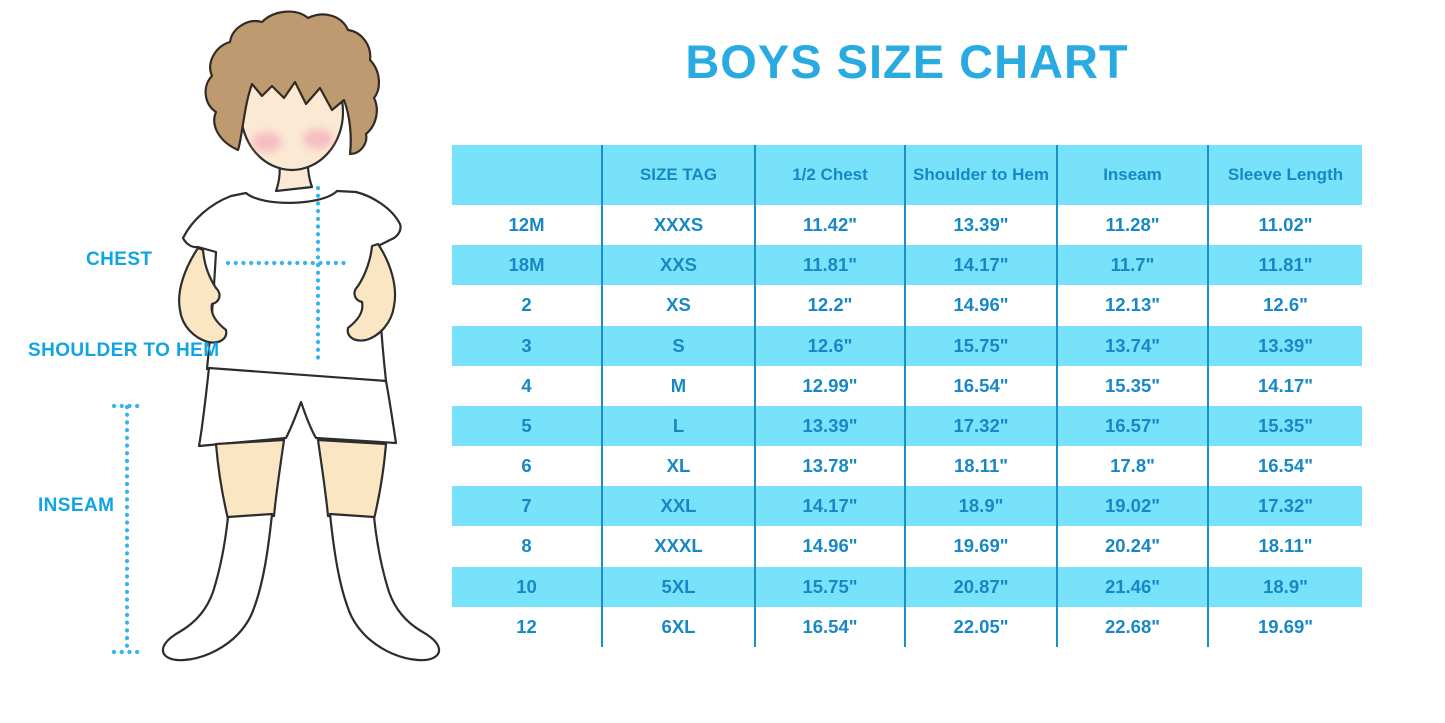 The image size is (1445, 723). I want to click on column-header-inseam: Inseam, so click(1133, 175).